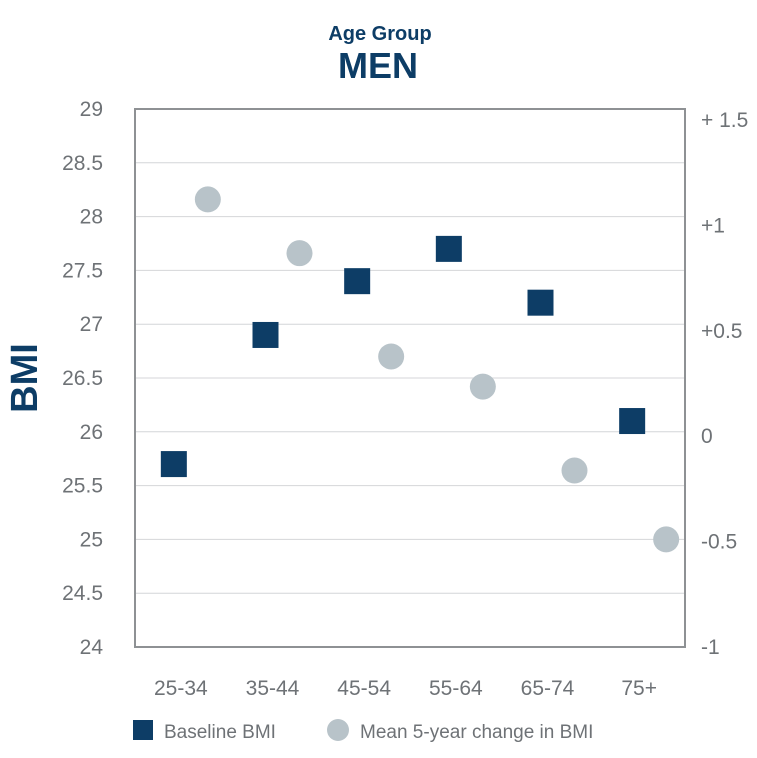 The image size is (757, 758). I want to click on y-tick-label: 25.5, so click(82, 486).